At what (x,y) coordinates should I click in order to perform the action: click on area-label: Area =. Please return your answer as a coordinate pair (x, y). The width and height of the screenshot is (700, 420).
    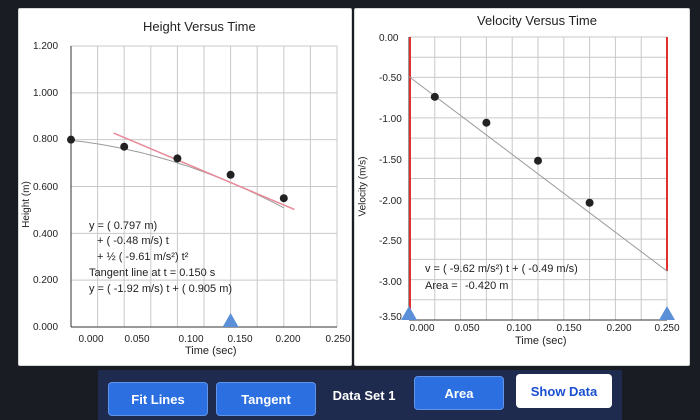
    Looking at the image, I should click on (441, 286).